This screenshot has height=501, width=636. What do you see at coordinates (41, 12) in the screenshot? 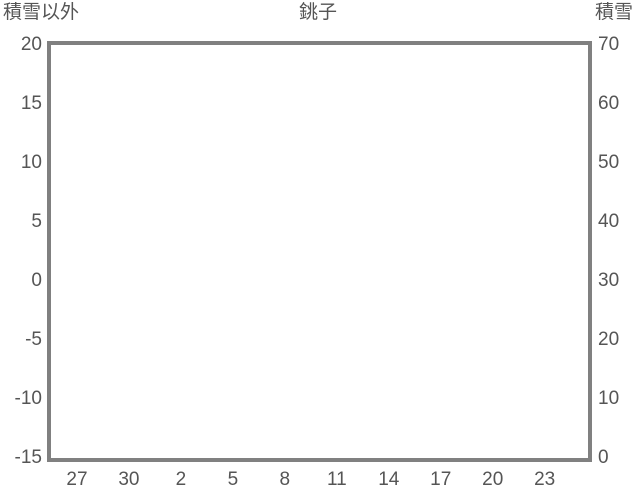
I see `left-axis-title: 積雪以外` at bounding box center [41, 12].